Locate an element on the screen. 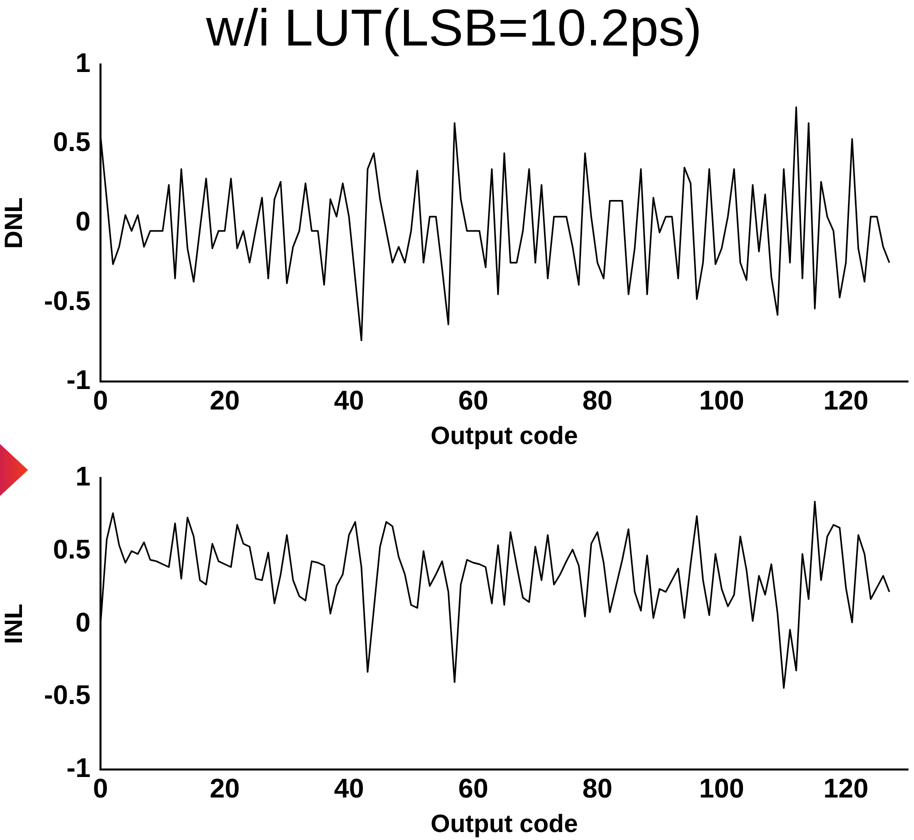 The image size is (914, 840). chart-title: w/i LUT(LSB=10.2ps) is located at coordinates (453, 29).